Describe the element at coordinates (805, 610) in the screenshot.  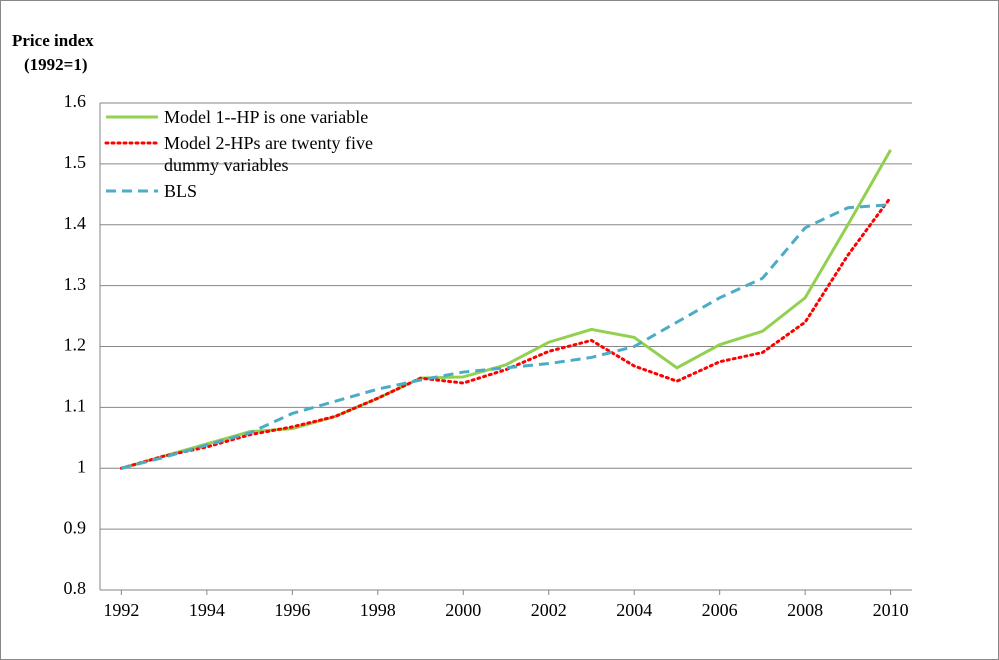
I see `x-tick-label: 2008` at that location.